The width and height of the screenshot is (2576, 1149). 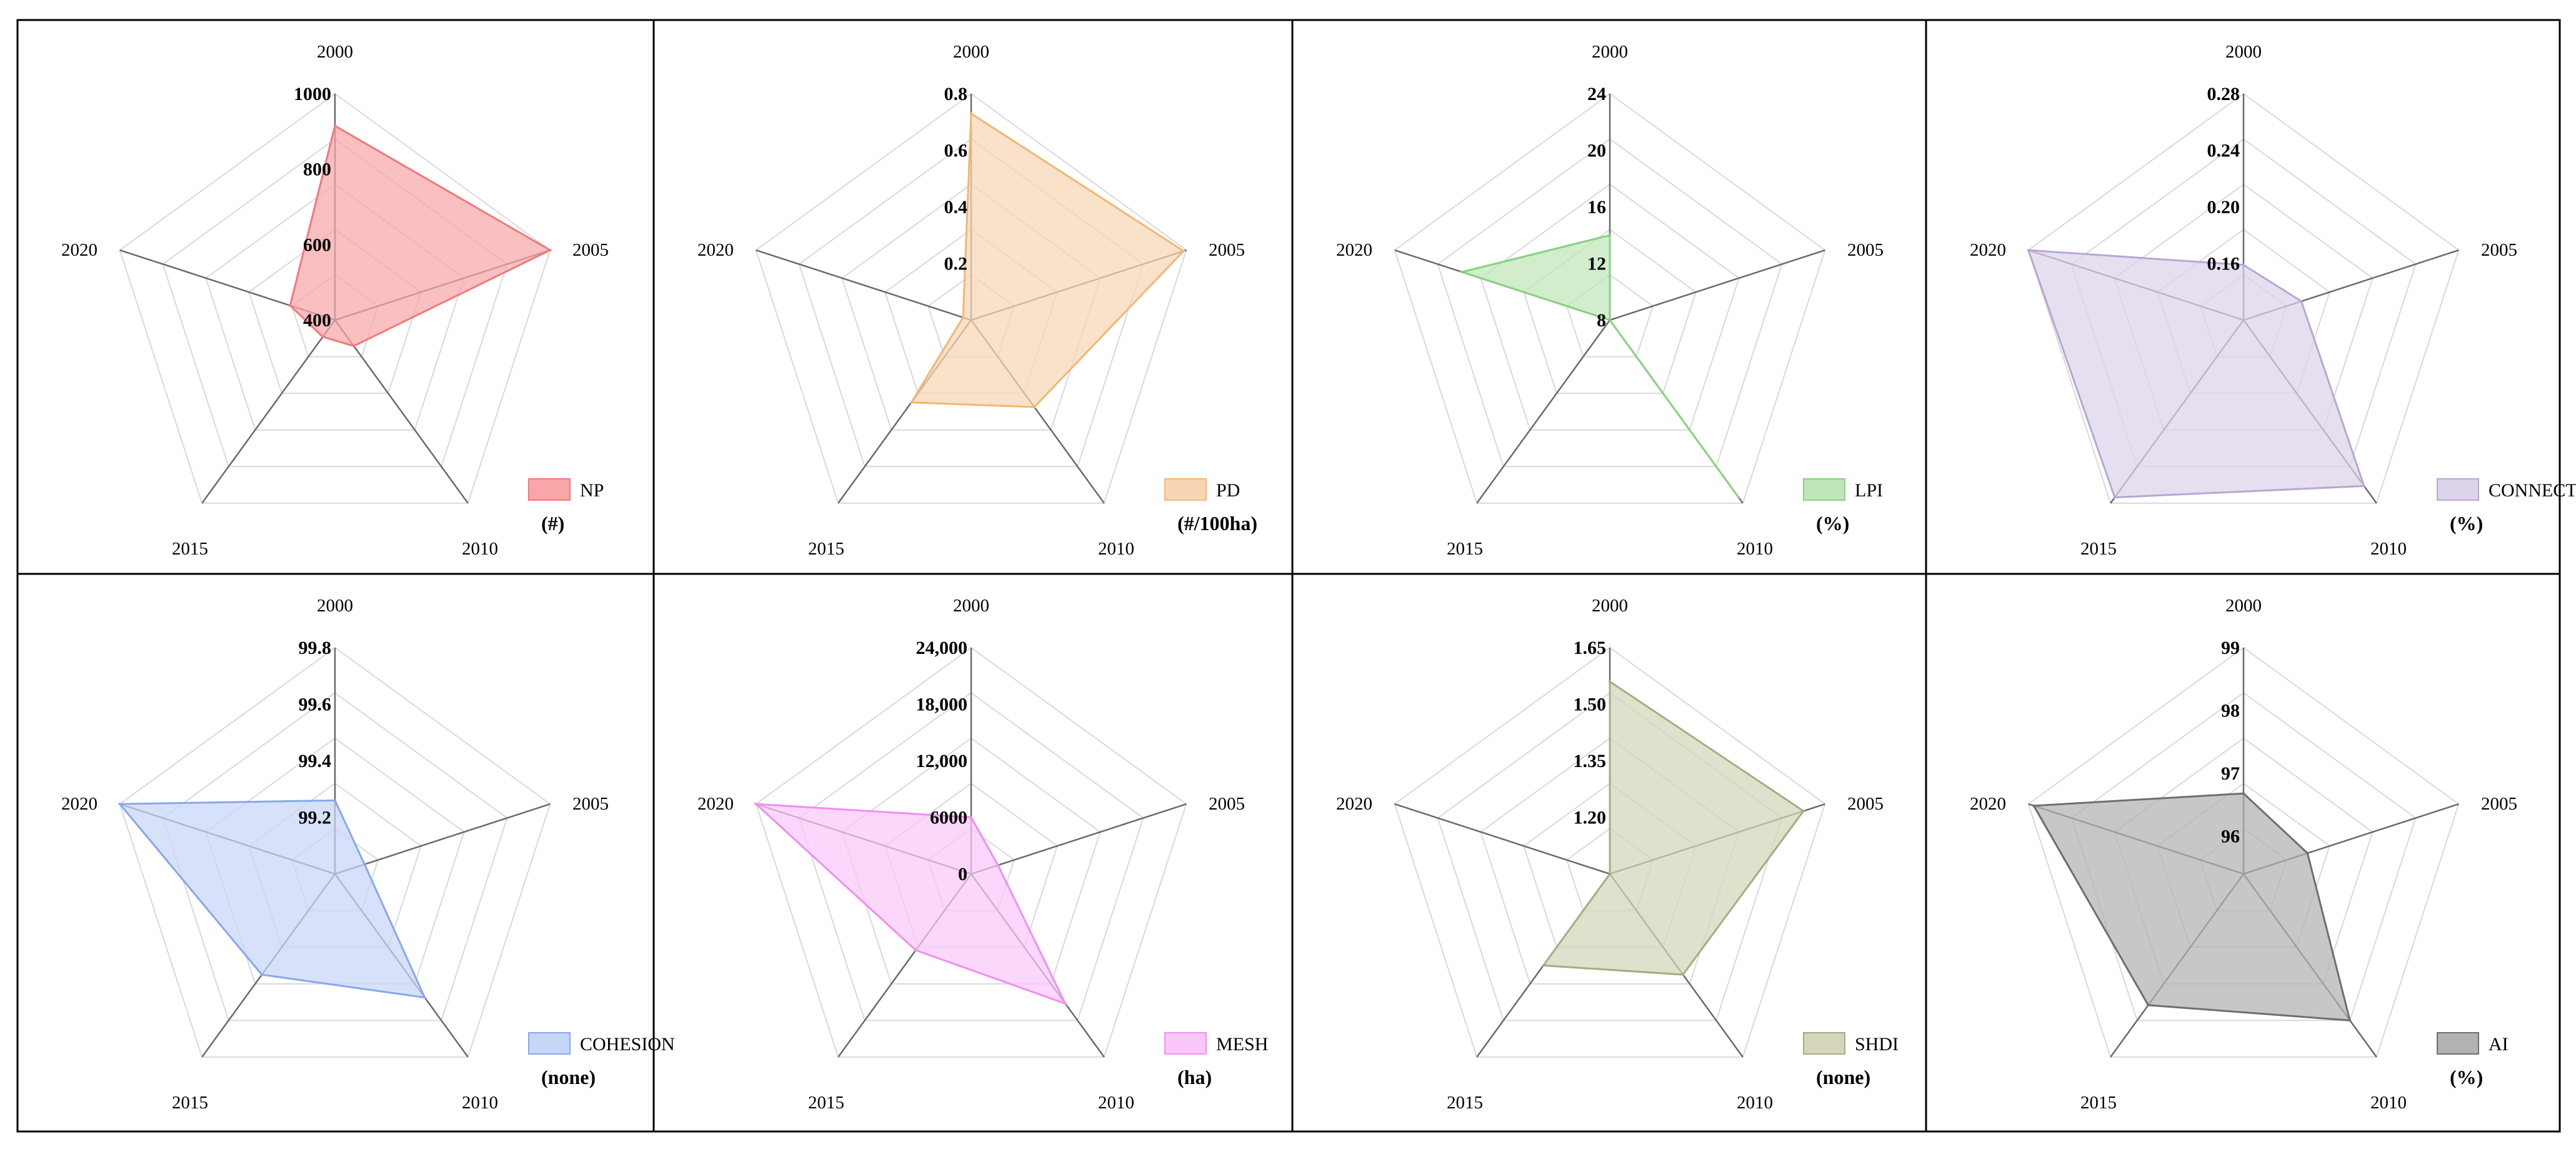 What do you see at coordinates (2458, 1043) in the screenshot?
I see `legend-swatch-ai` at bounding box center [2458, 1043].